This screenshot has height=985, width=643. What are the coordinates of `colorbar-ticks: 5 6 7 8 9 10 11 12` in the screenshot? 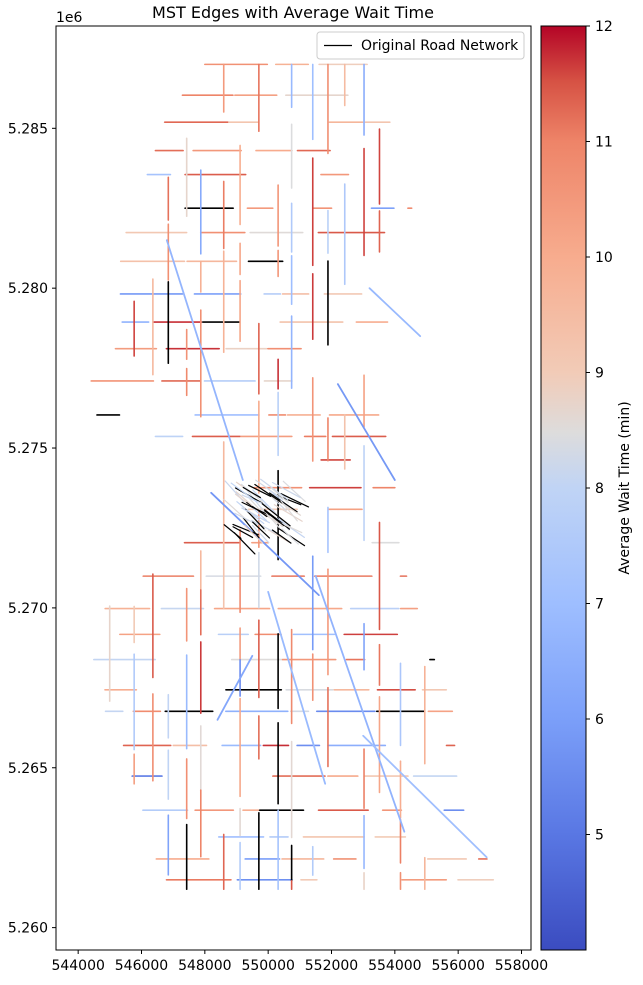 It's located at (599, 431).